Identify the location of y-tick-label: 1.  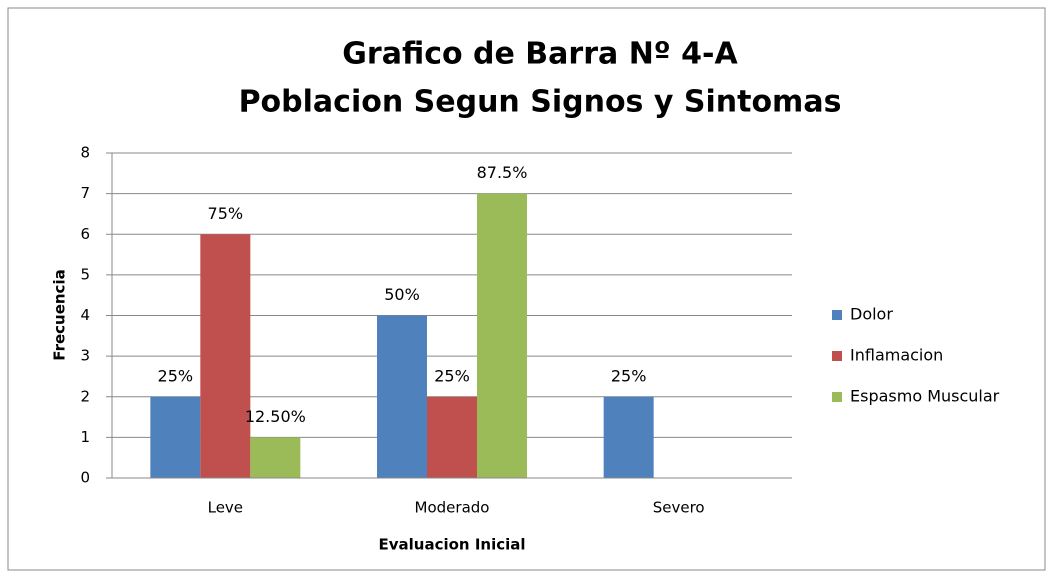
(85, 437).